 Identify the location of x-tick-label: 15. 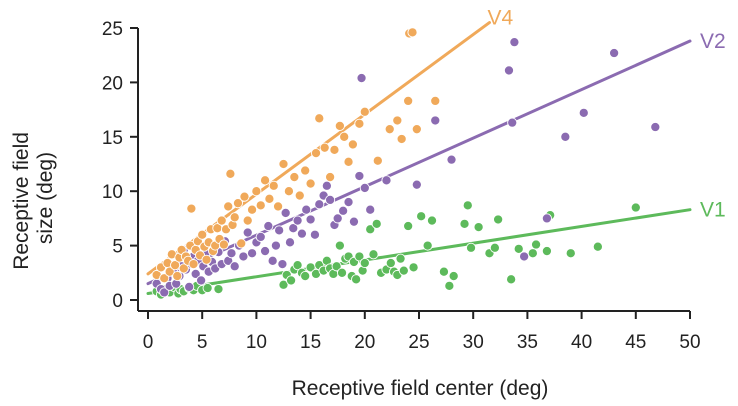
(310, 342).